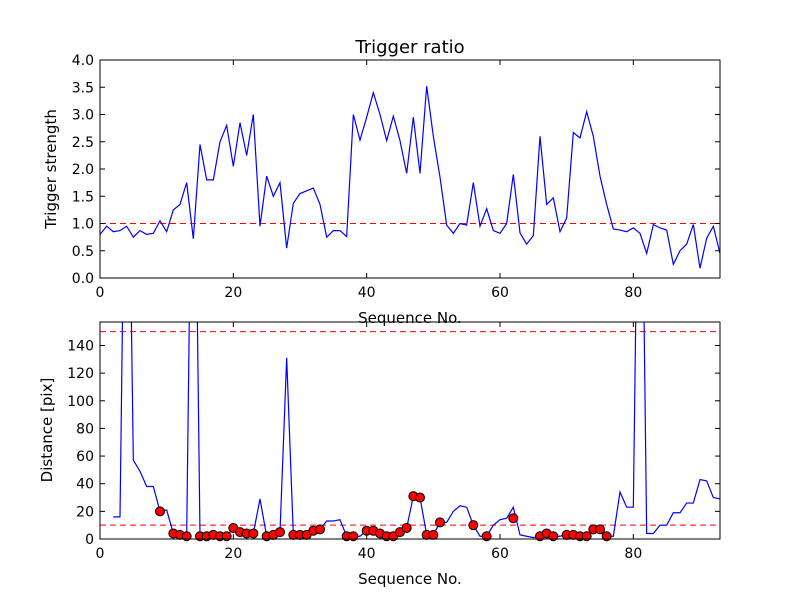  What do you see at coordinates (410, 579) in the screenshot?
I see `x-axis-label-bottom: Sequence No.` at bounding box center [410, 579].